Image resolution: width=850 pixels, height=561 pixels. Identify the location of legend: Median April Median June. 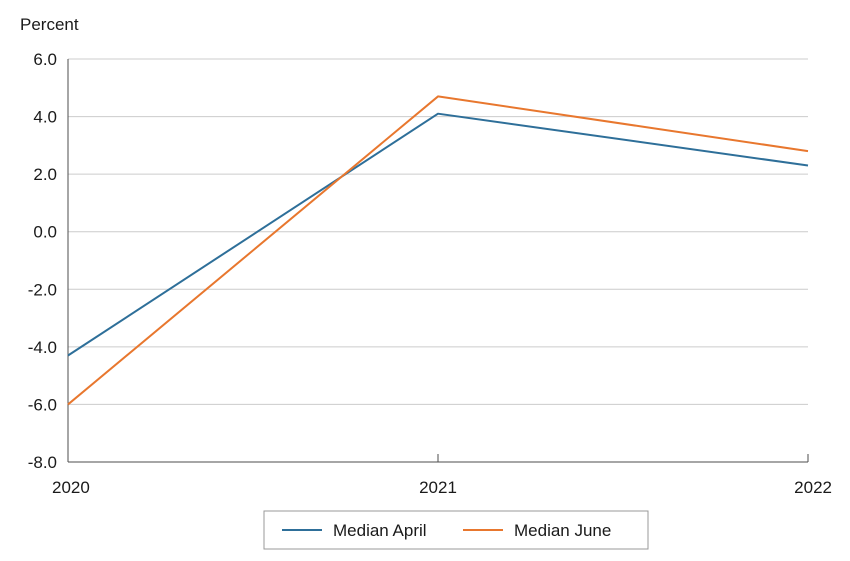
(456, 530).